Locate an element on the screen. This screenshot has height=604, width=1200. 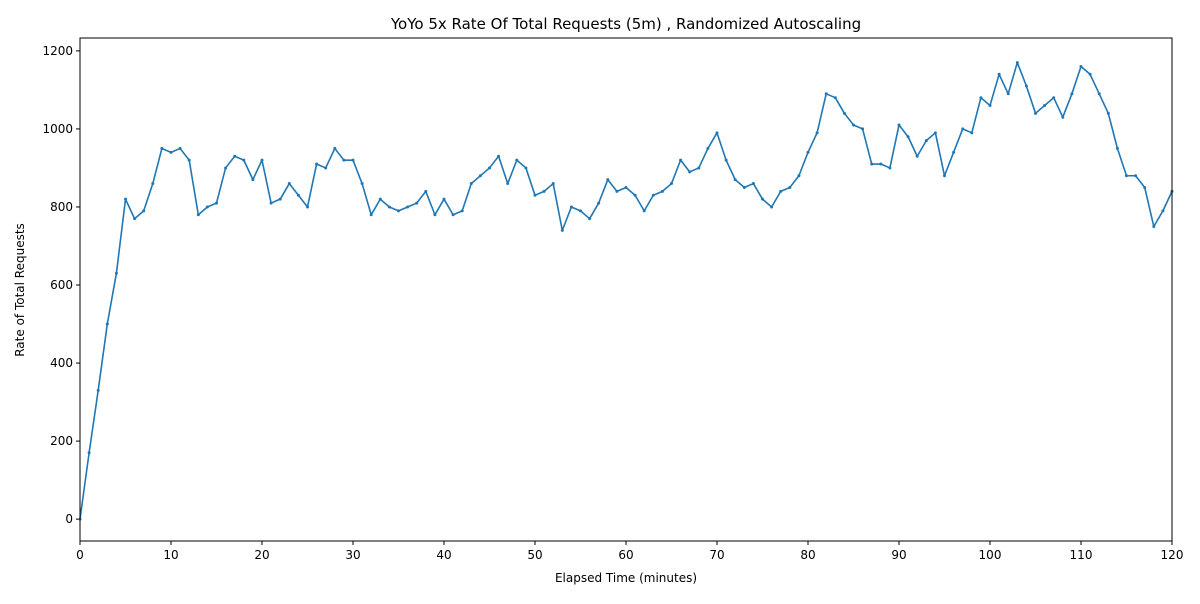
y-tick-label: 200 is located at coordinates (61, 441).